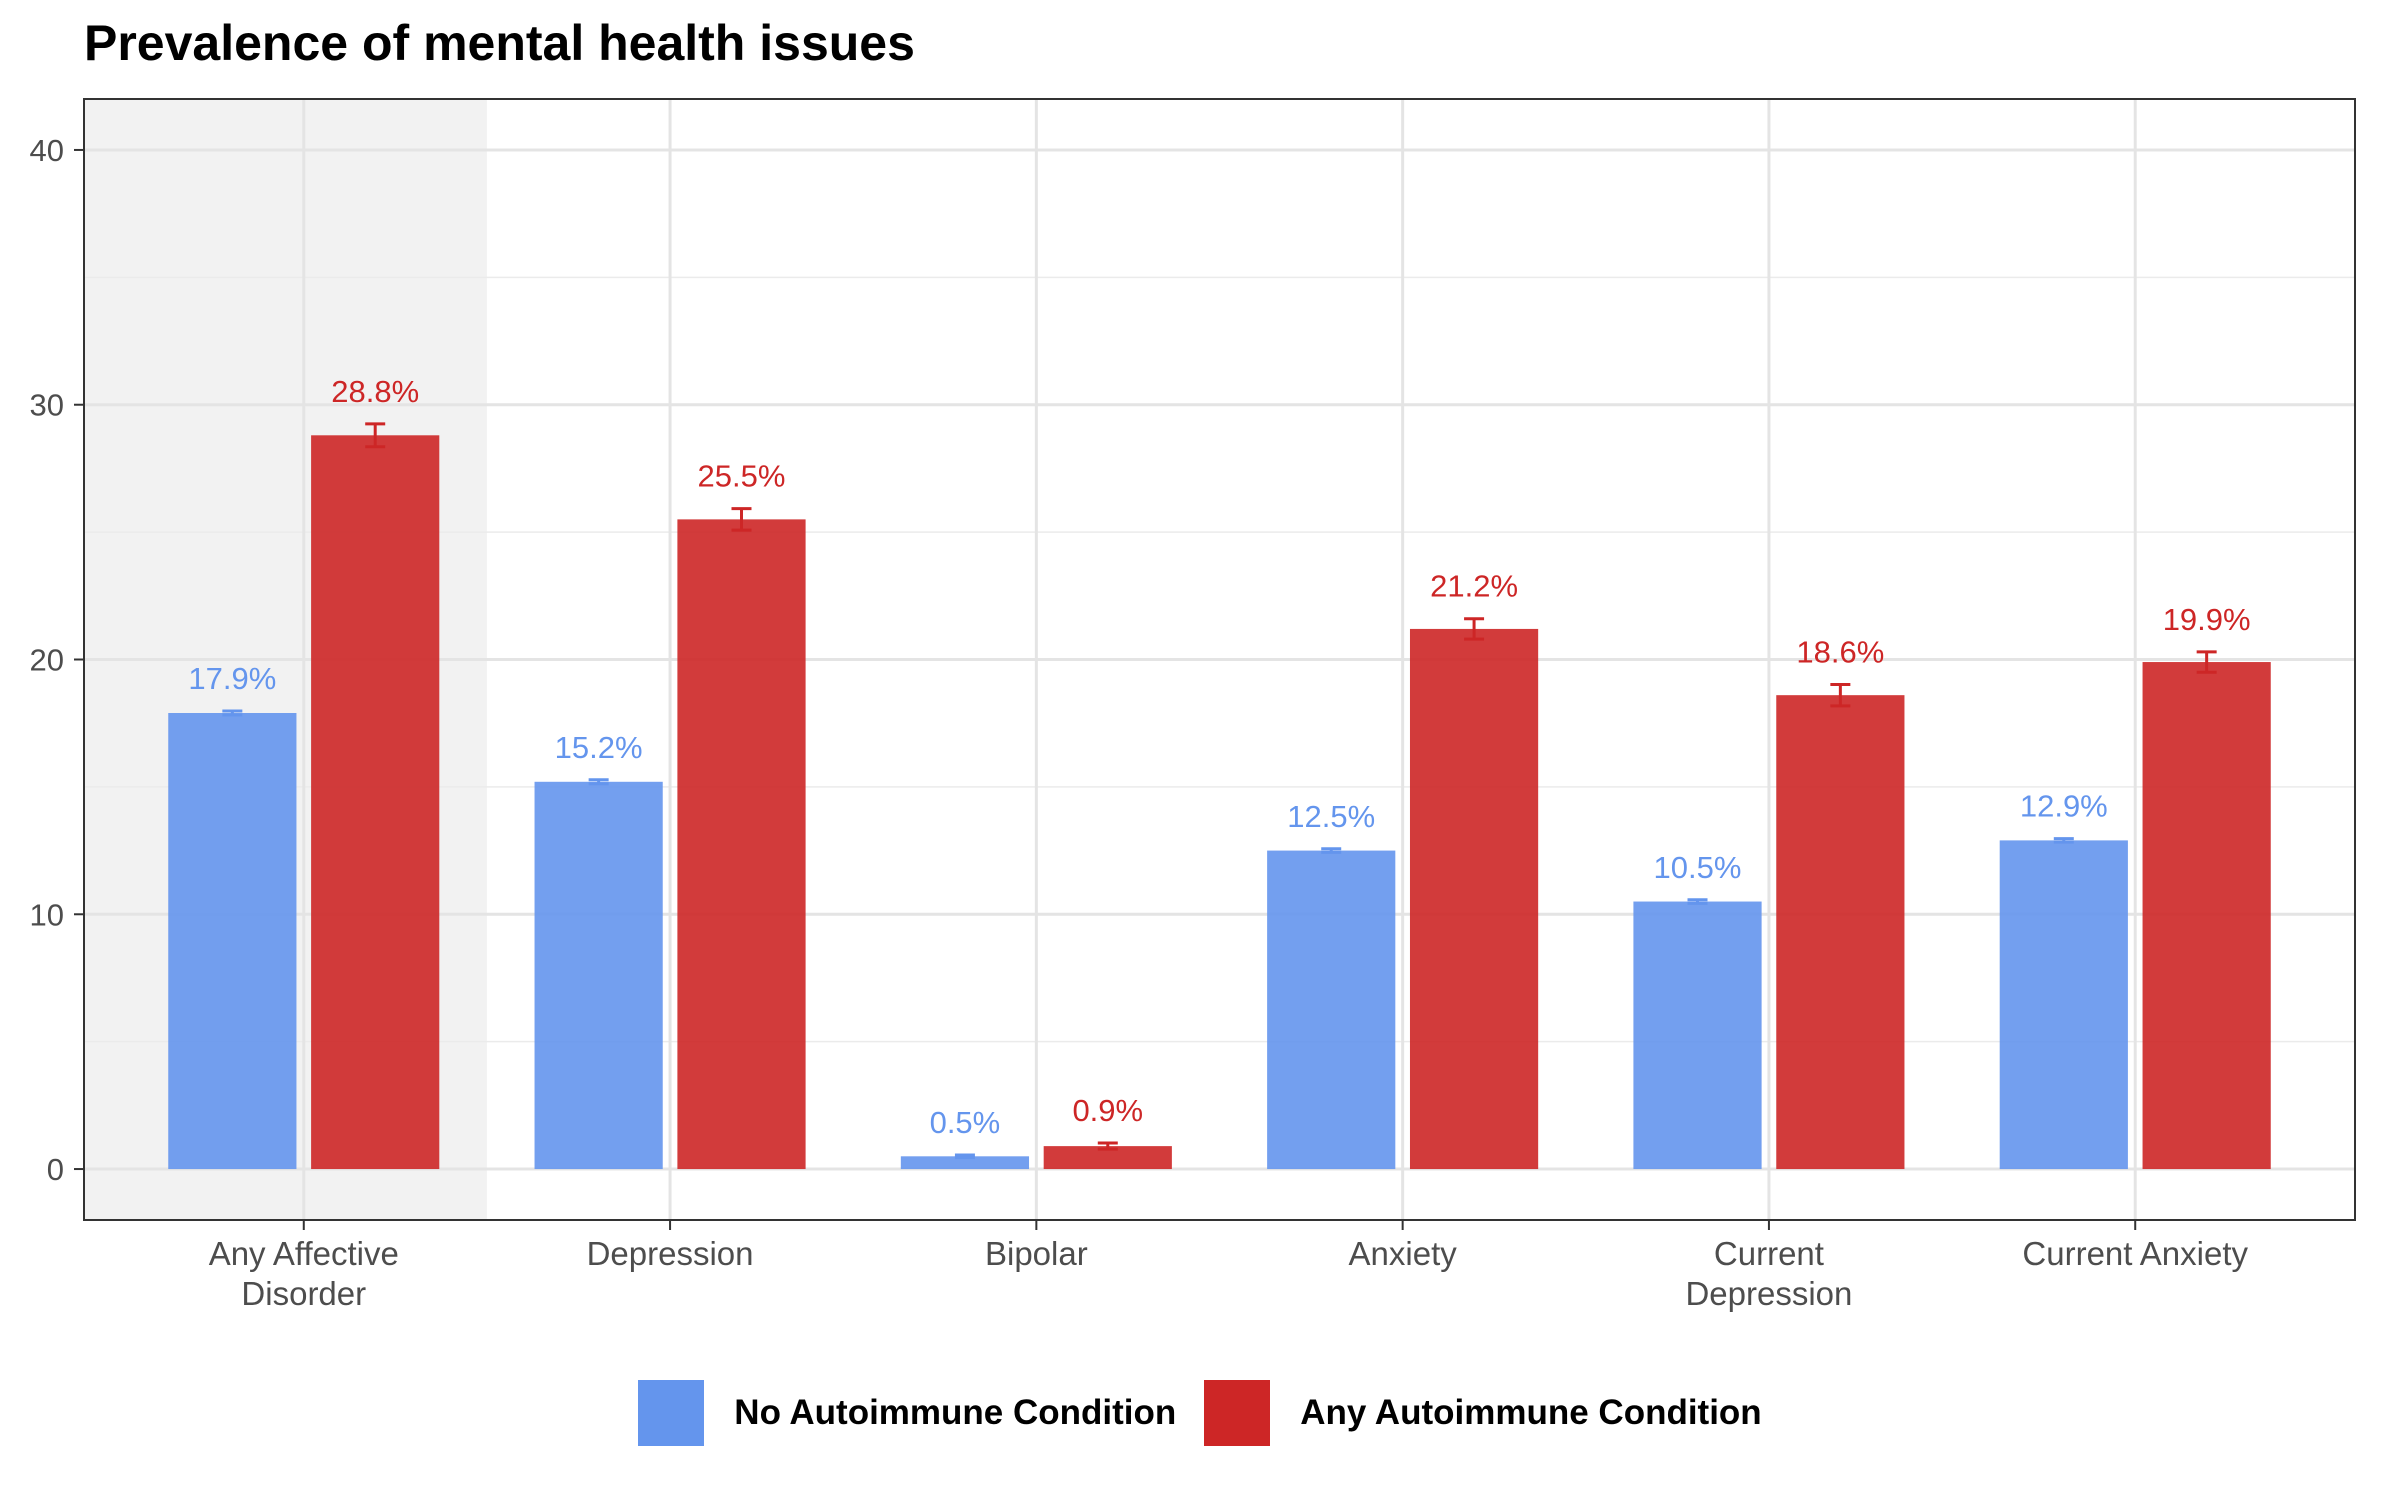 The width and height of the screenshot is (2400, 1500). I want to click on legend-item-no-autoimmune: No Autoimmune Condition, so click(907, 1413).